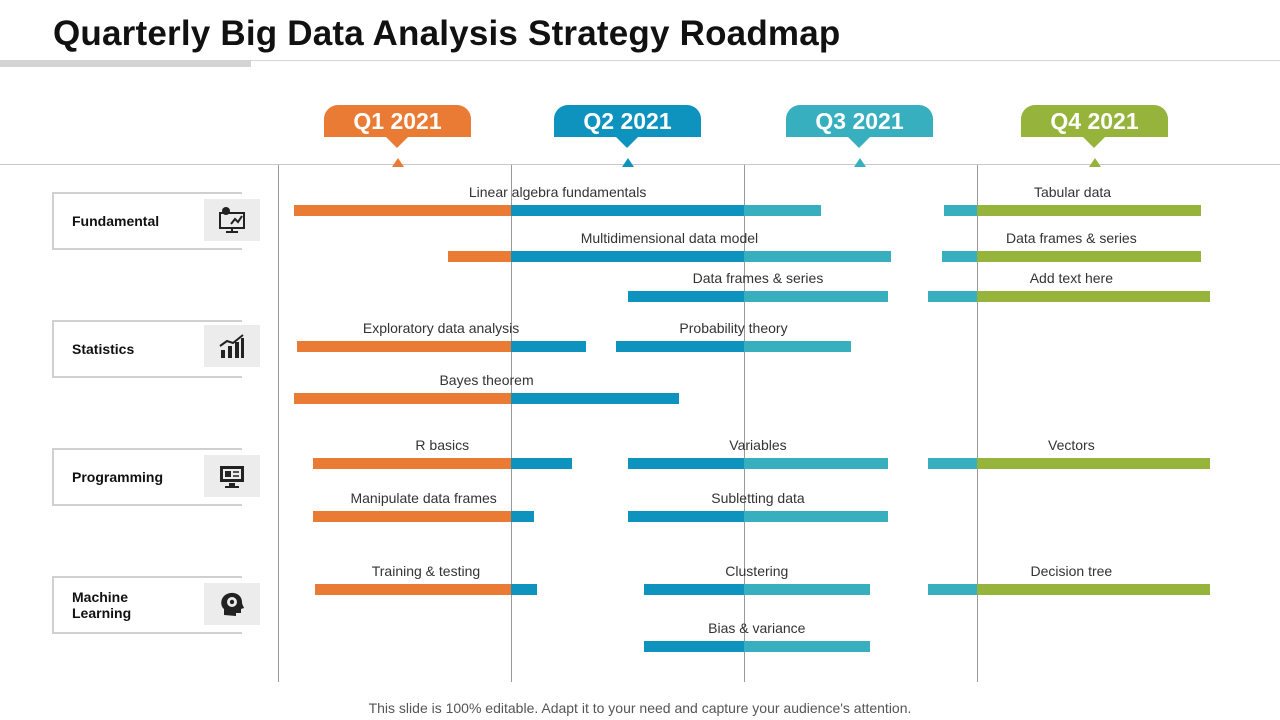 This screenshot has height=720, width=1280. Describe the element at coordinates (757, 571) in the screenshot. I see `task-label: Clustering` at that location.